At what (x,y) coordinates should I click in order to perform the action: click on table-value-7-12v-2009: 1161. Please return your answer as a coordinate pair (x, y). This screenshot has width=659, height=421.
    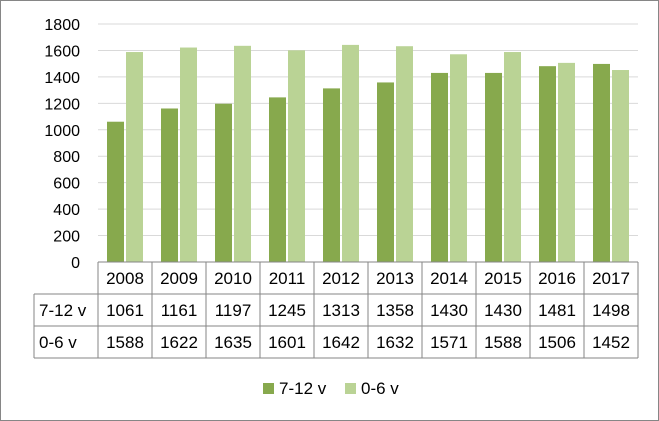
    Looking at the image, I should click on (179, 310).